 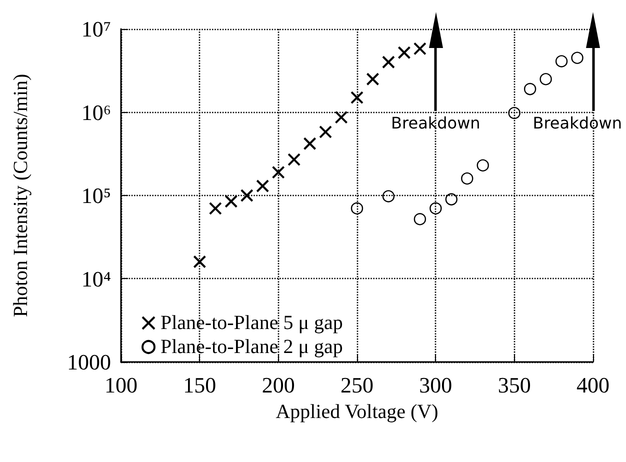 I want to click on x-tick-label: 200, so click(x=278, y=385).